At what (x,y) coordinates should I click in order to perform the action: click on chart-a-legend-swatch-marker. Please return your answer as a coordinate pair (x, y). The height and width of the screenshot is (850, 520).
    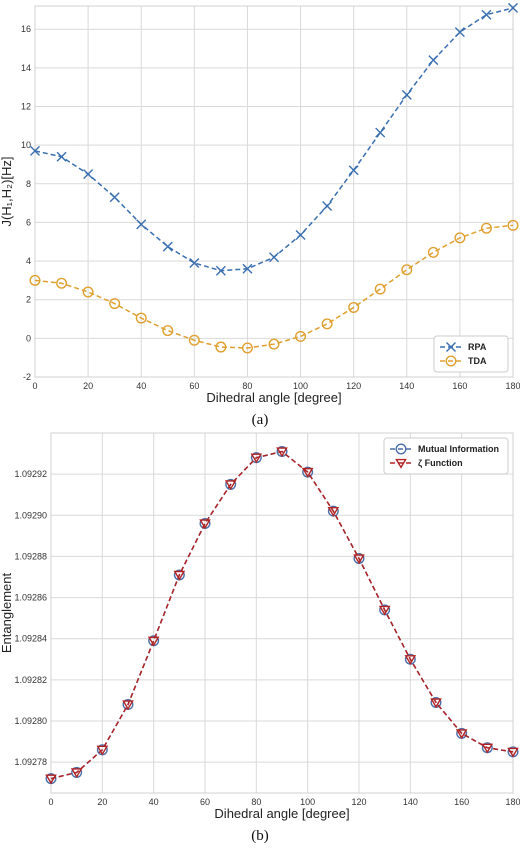
    Looking at the image, I should click on (451, 361).